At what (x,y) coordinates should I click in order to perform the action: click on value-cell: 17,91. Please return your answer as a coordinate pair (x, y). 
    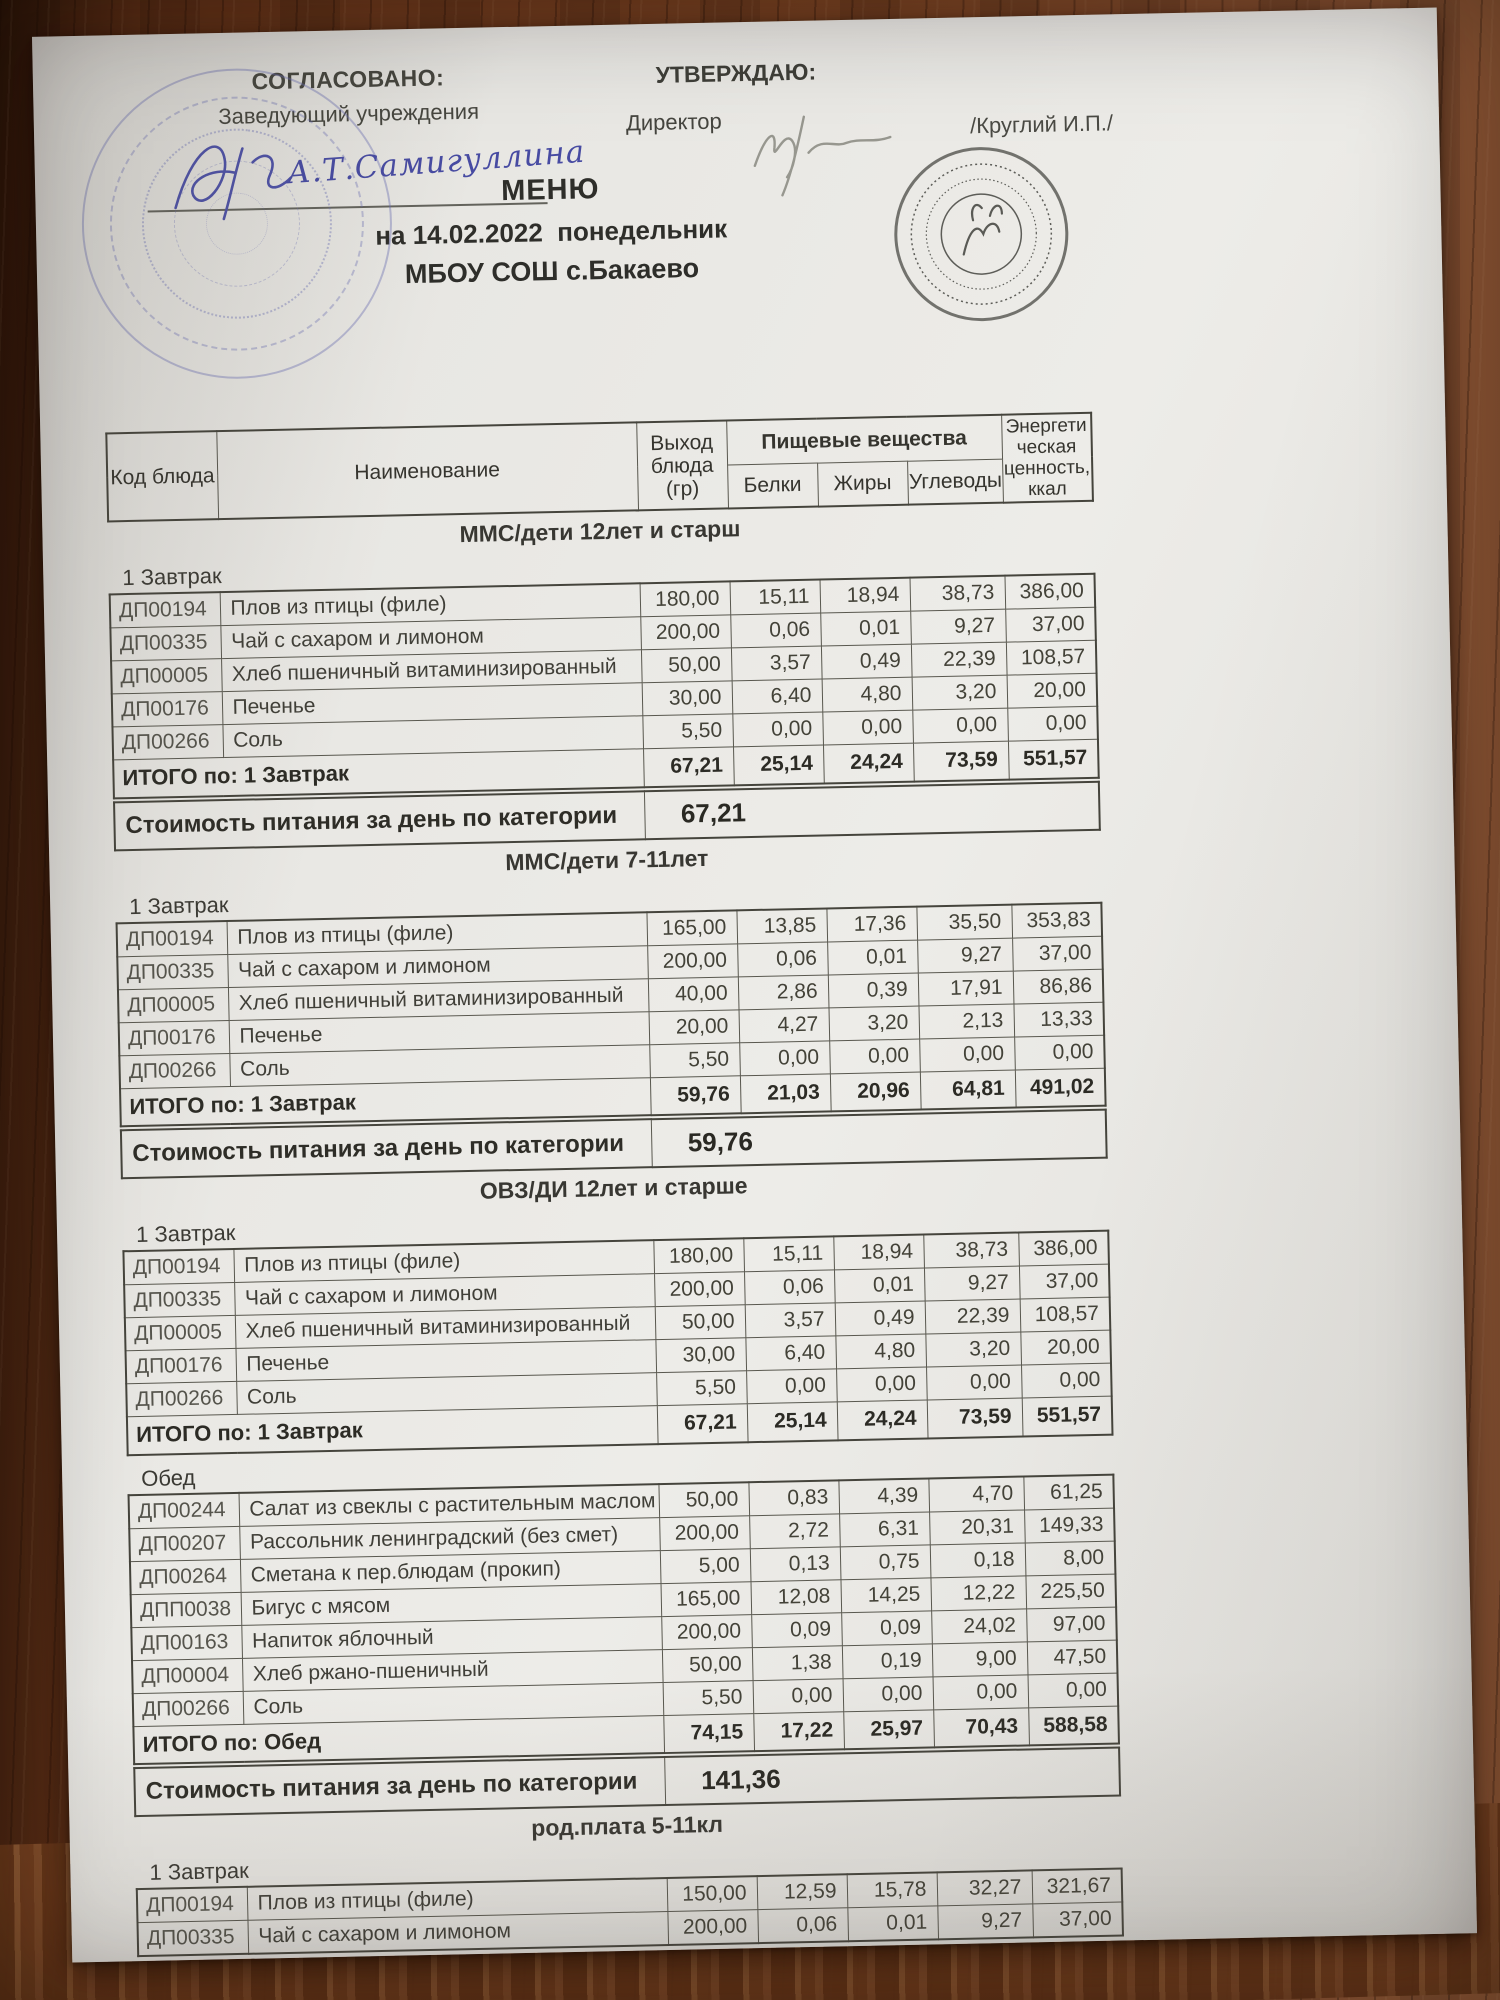
    Looking at the image, I should click on (965, 988).